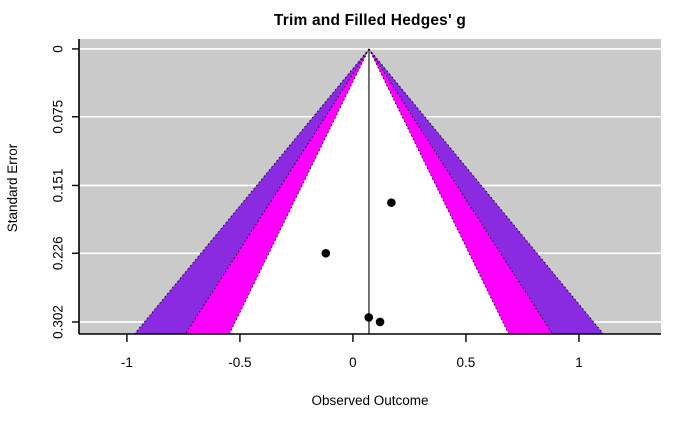  Describe the element at coordinates (12, 188) in the screenshot. I see `y-axis-label: Standard Error` at that location.